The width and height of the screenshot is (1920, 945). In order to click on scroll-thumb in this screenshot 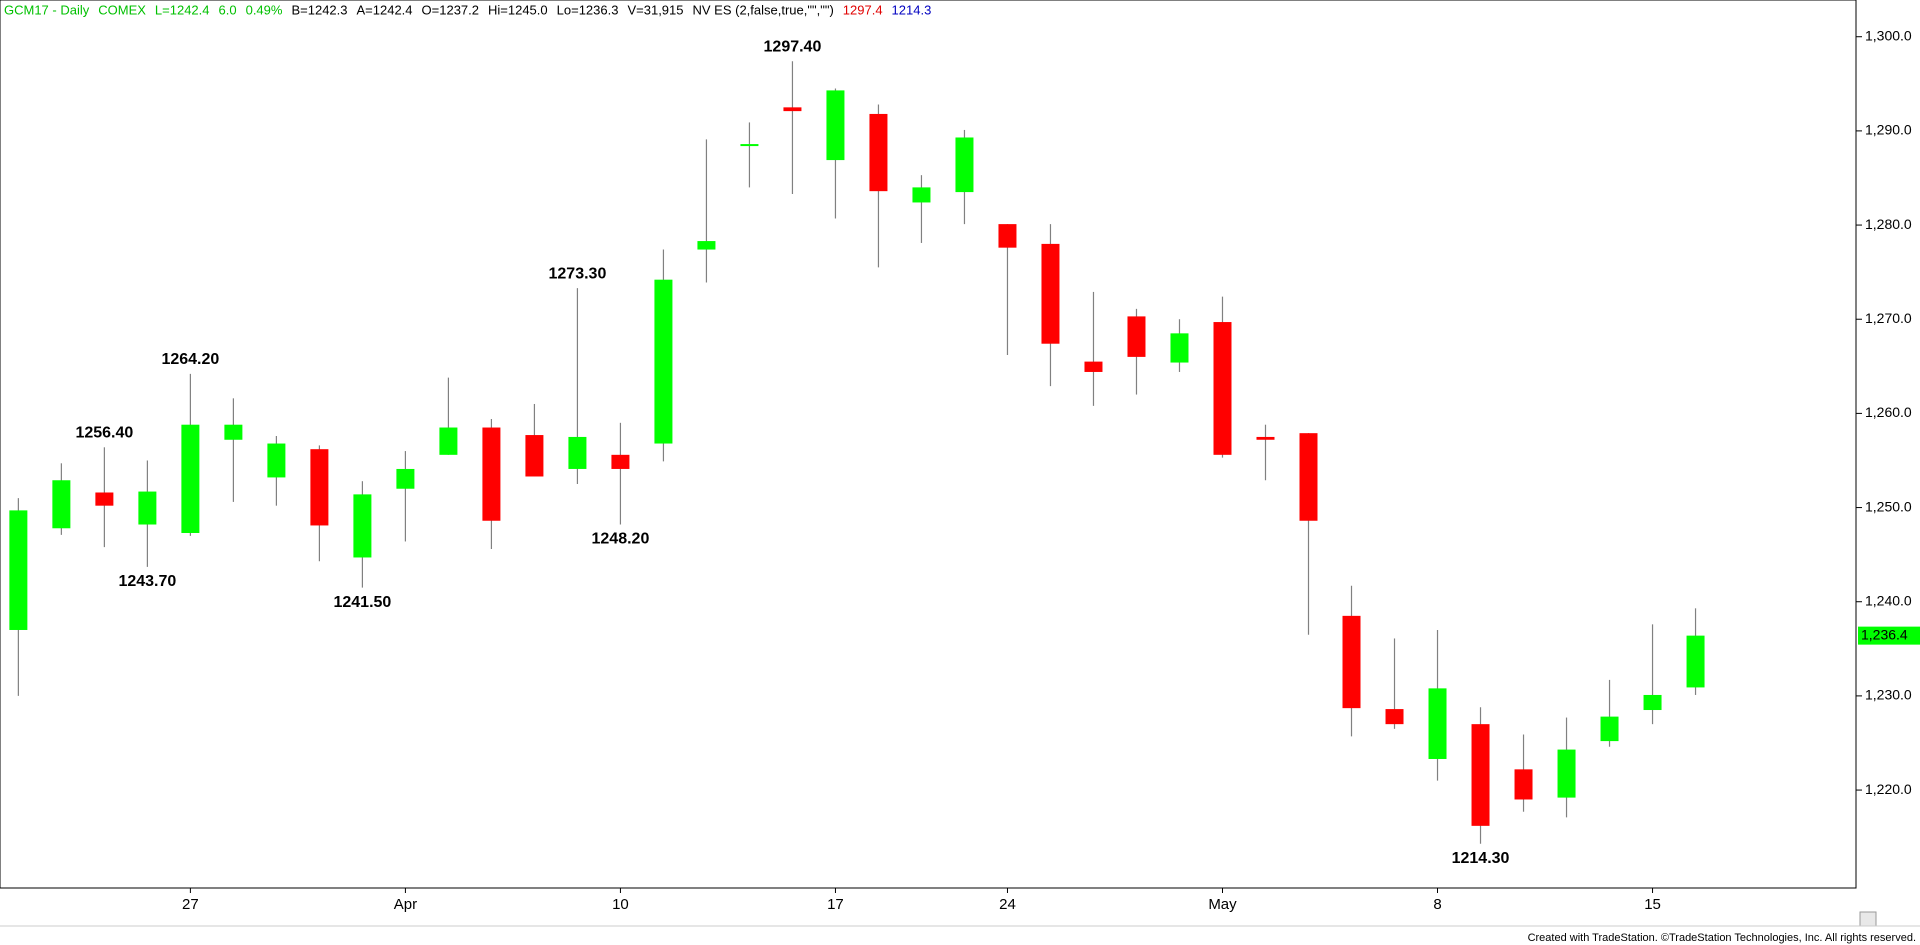, I will do `click(1868, 919)`.